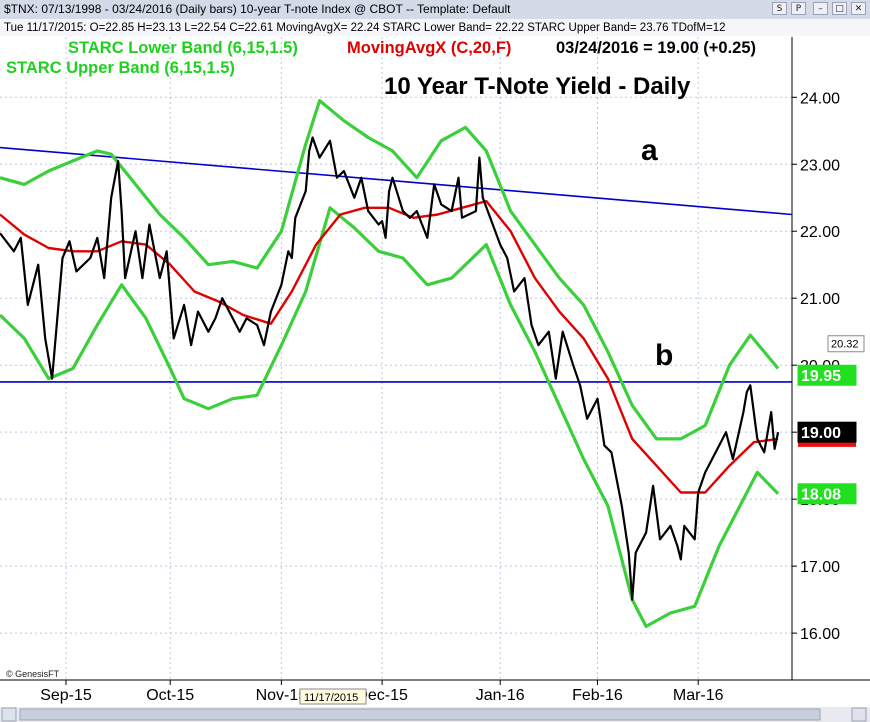 This screenshot has height=722, width=870. Describe the element at coordinates (656, 48) in the screenshot. I see `legend-last-value: 03/24/2016 = 19.00 (+0.25)` at that location.